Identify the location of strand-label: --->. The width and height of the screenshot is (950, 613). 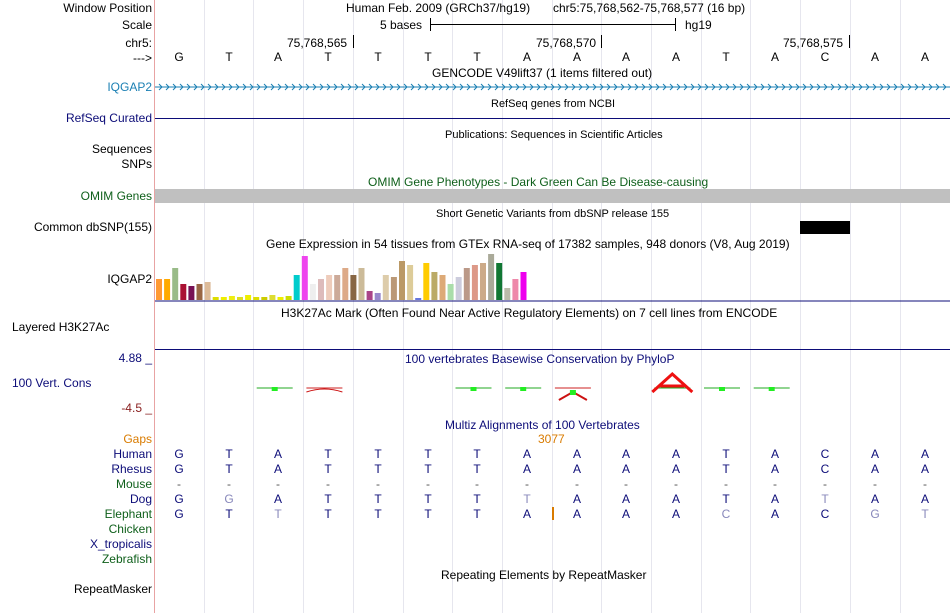
(142, 58).